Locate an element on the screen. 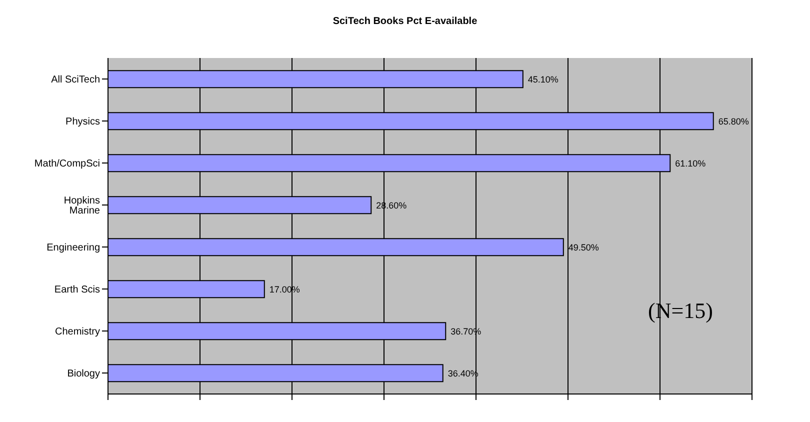  data-label: 61.10% is located at coordinates (690, 163).